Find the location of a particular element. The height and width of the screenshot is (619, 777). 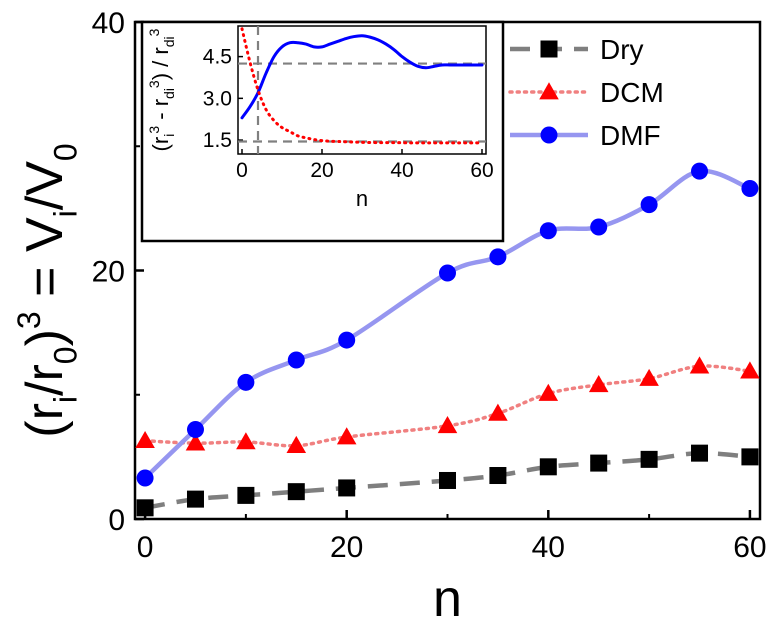

inset-x-tick-label: 20 is located at coordinates (321, 170).